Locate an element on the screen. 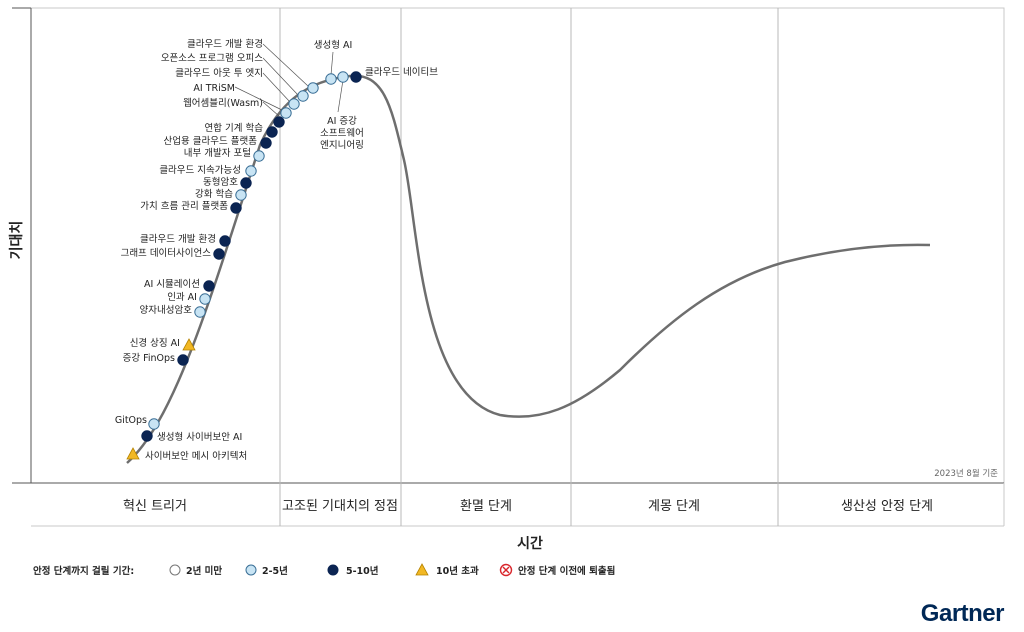 Image resolution: width=1024 pixels, height=632 pixels. technology-label: AI 시뮬레이션 is located at coordinates (172, 284).